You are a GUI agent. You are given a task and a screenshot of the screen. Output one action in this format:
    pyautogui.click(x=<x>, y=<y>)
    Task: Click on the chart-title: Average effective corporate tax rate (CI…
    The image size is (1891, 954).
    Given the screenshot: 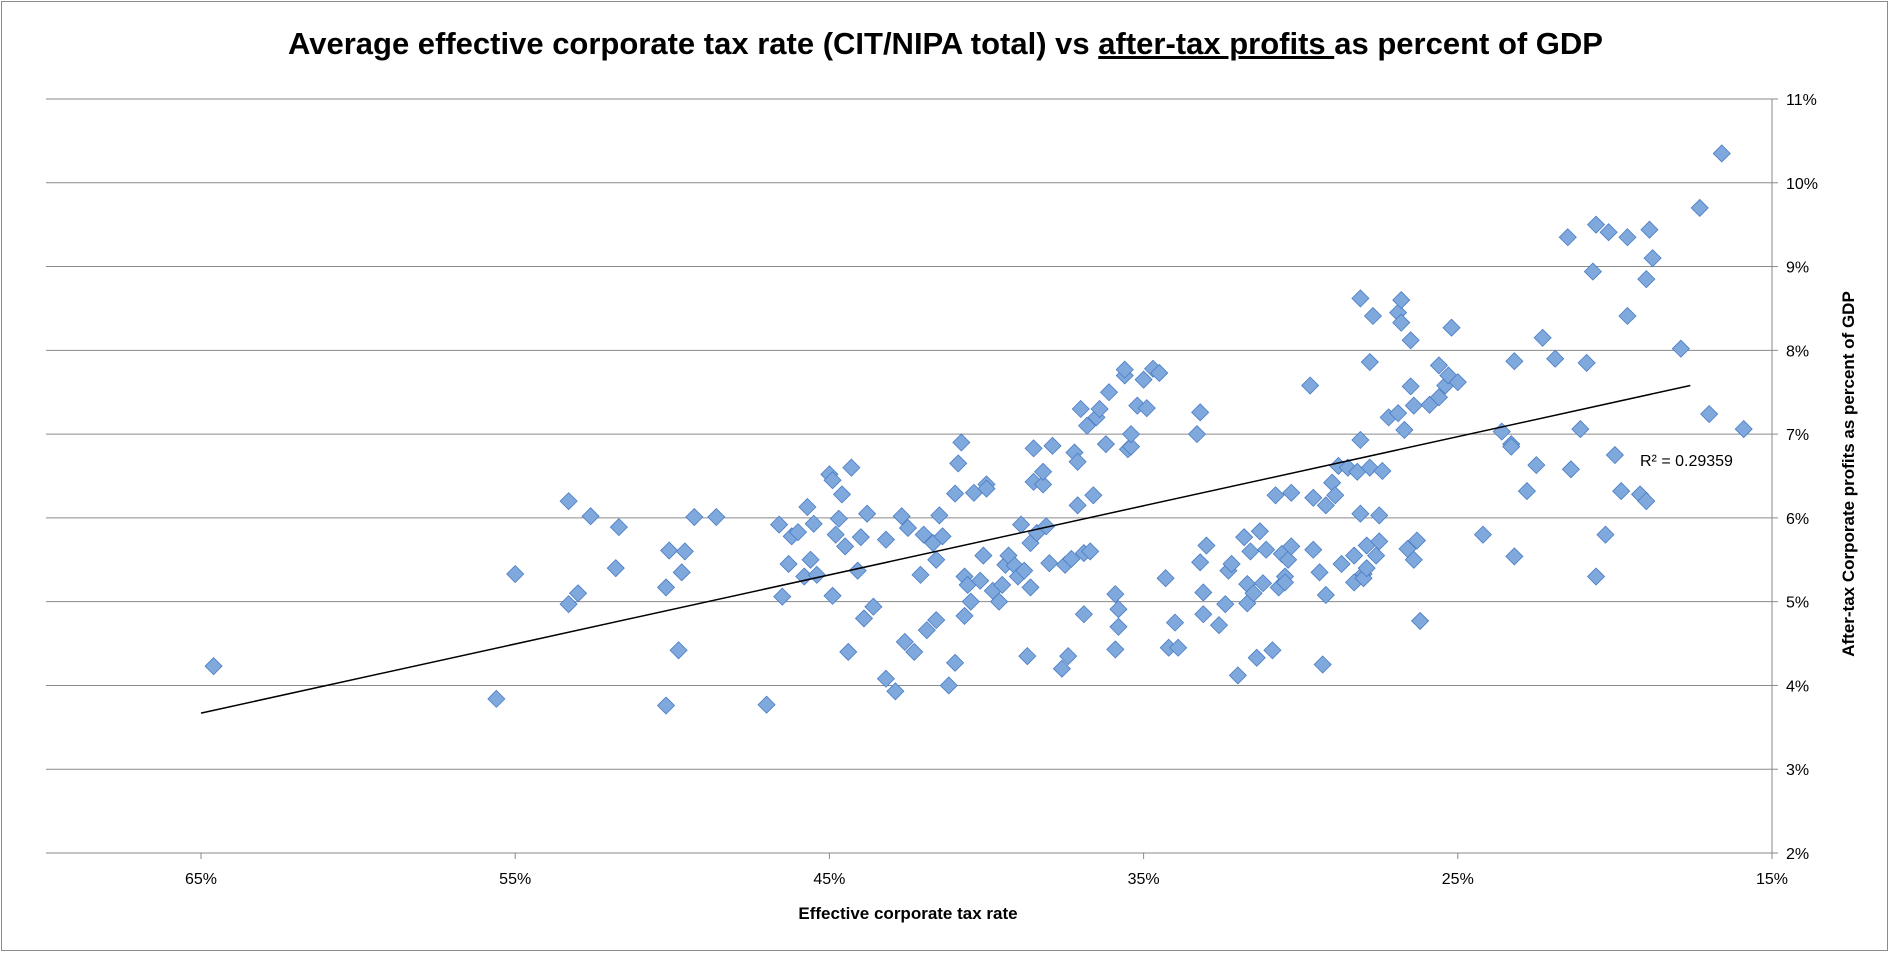 What is the action you would take?
    pyautogui.click(x=945, y=44)
    